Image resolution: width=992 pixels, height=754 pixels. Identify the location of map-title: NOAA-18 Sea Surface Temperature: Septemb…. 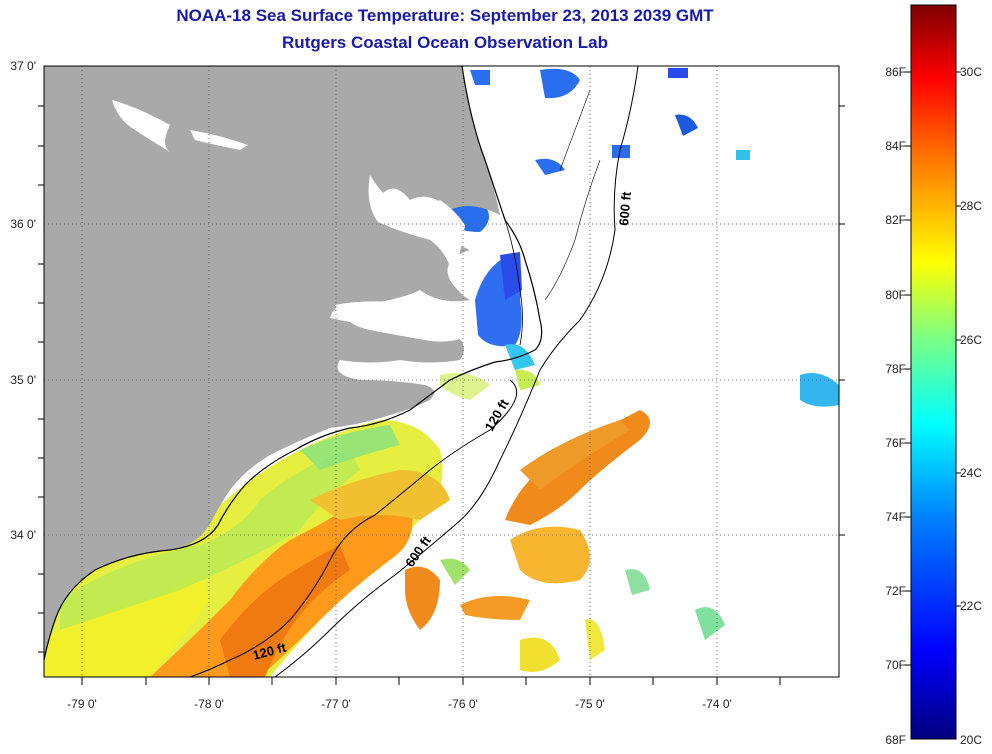
(445, 15).